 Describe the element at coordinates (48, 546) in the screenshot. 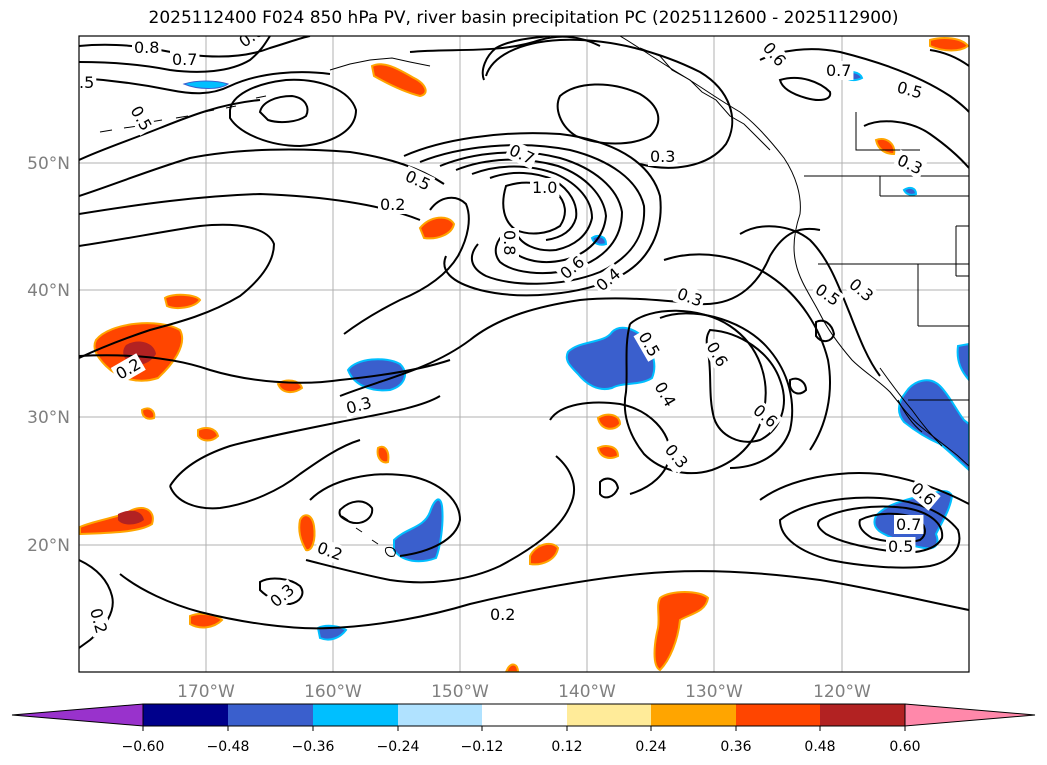

I see `lat-tick-label: 20°N` at that location.